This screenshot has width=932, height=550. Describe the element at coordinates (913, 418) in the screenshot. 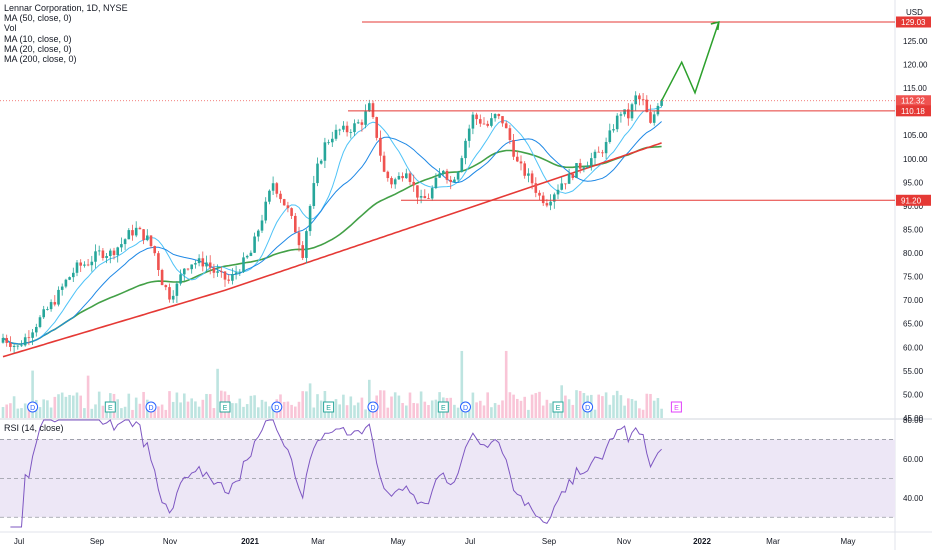

I see `price-tick-label: 45.00` at that location.